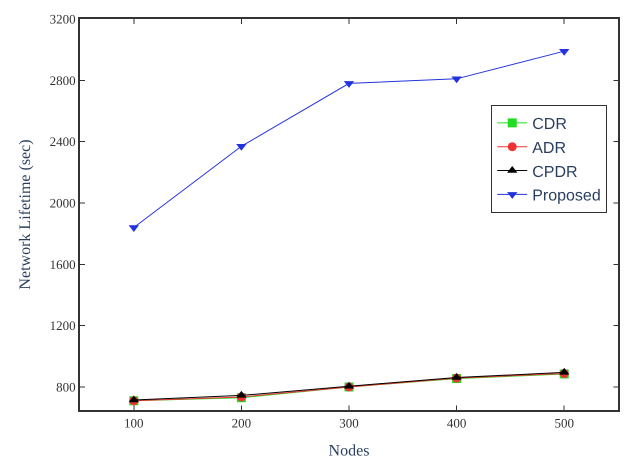 This screenshot has width=633, height=470. I want to click on y-axis-title: Network Lifetime (sec), so click(25, 214).